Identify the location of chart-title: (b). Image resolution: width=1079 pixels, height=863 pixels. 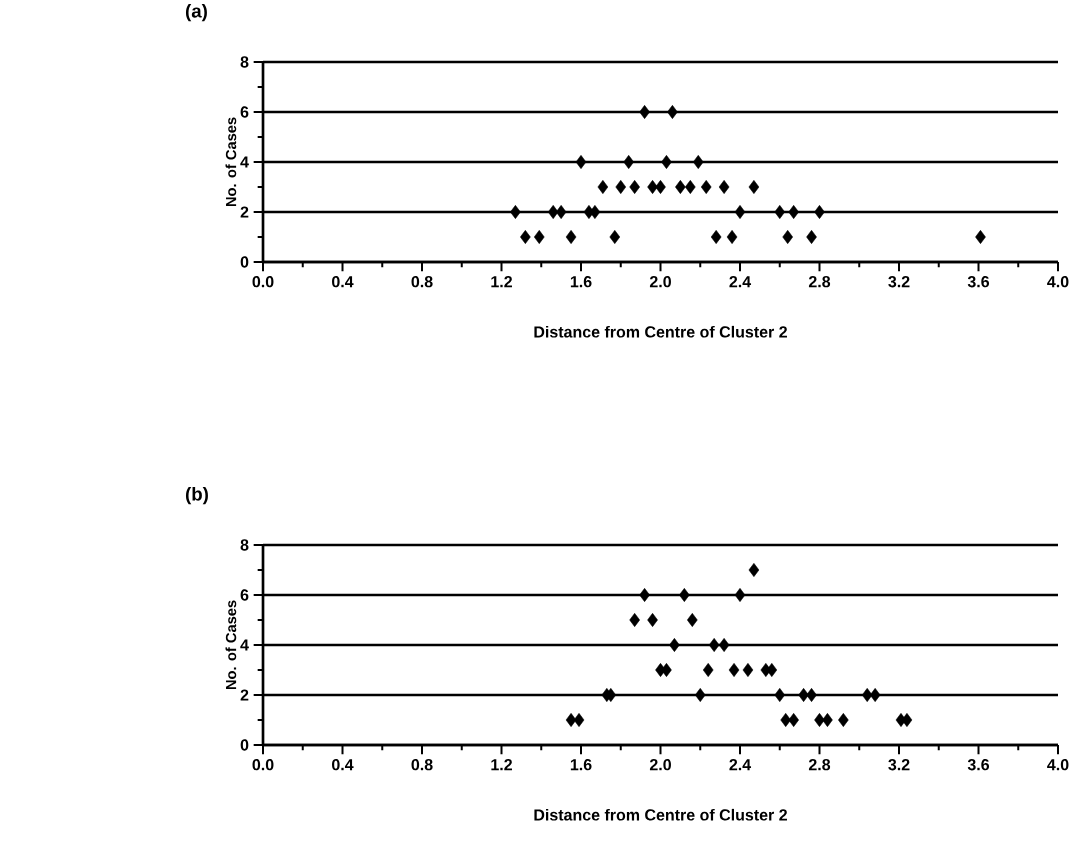
(196, 495).